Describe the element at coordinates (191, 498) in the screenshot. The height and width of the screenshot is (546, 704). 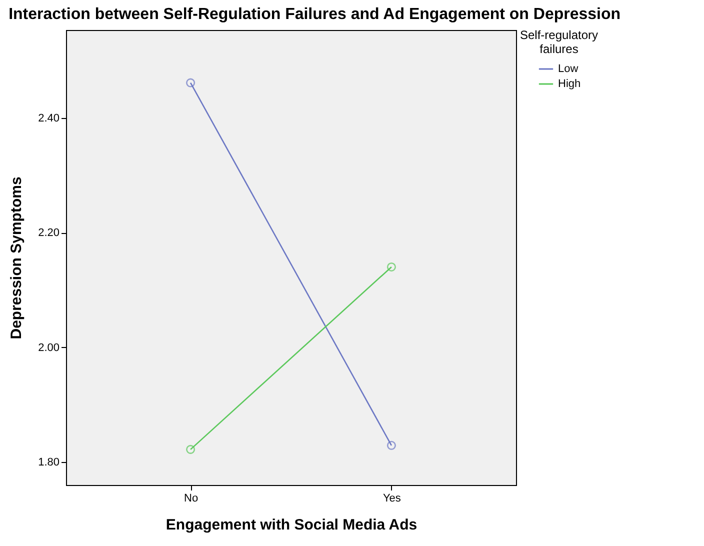
I see `x-tick-label: No` at that location.